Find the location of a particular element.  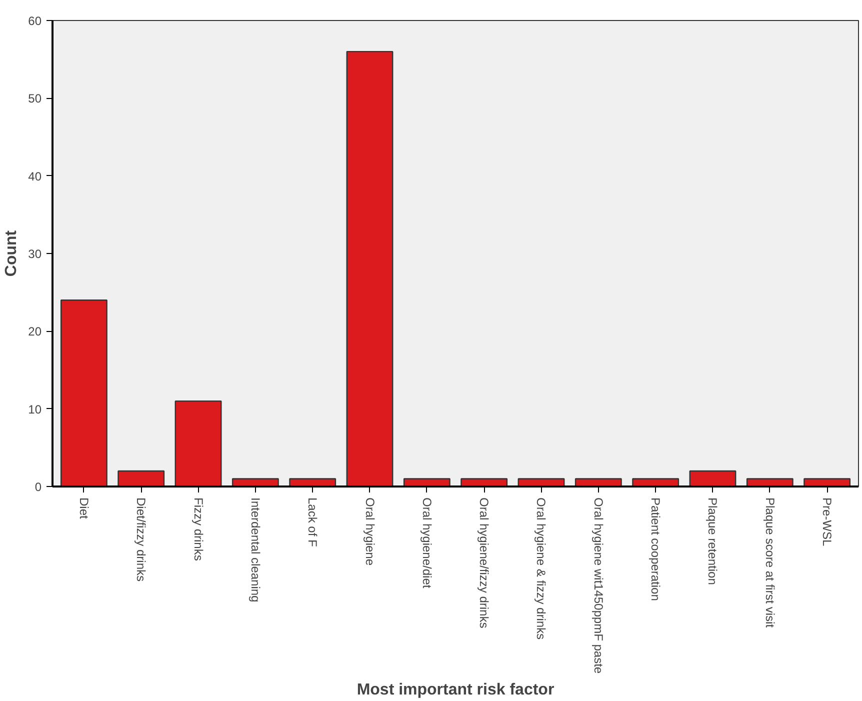

x-tick-label: Interdental cleaning is located at coordinates (255, 550).